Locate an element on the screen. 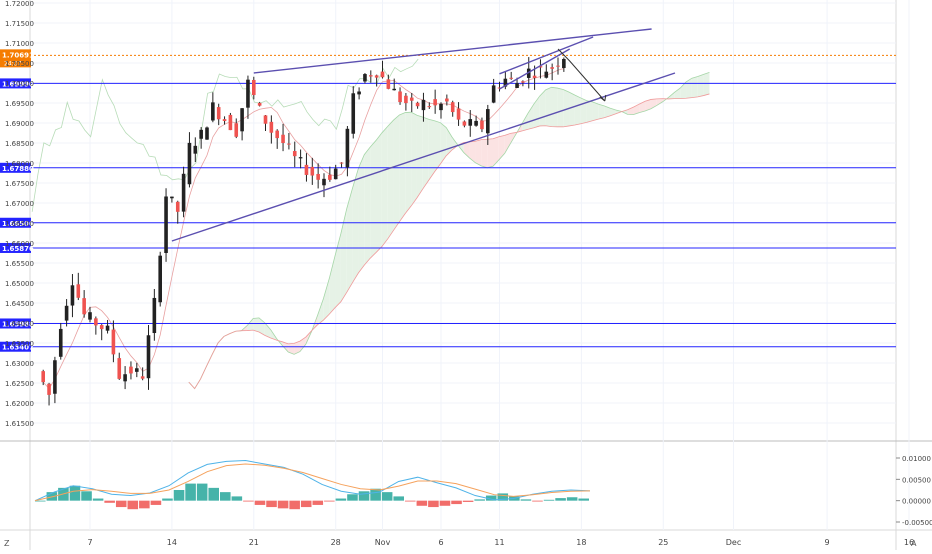  projection-arrow is located at coordinates (581, 75).